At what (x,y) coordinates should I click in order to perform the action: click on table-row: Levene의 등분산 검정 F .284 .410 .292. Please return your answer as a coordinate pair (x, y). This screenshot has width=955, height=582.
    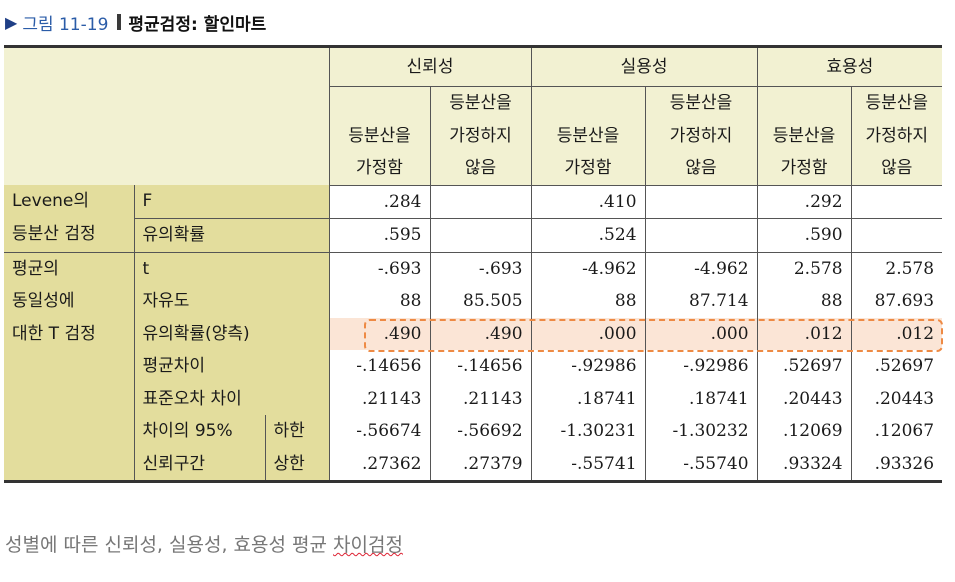
    Looking at the image, I should click on (473, 219).